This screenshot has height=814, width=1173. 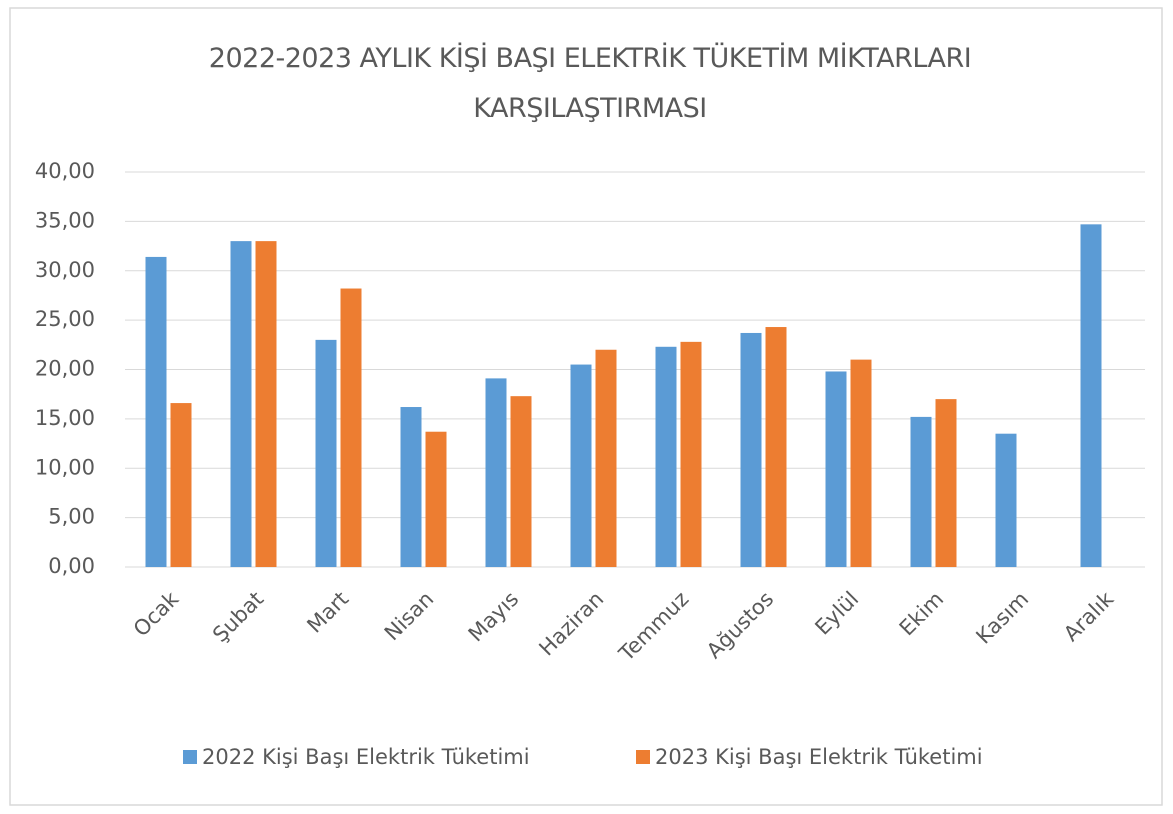 What do you see at coordinates (366, 757) in the screenshot?
I see `legend-label: 2022 Kişi Başı Elektrik Tüketimi` at bounding box center [366, 757].